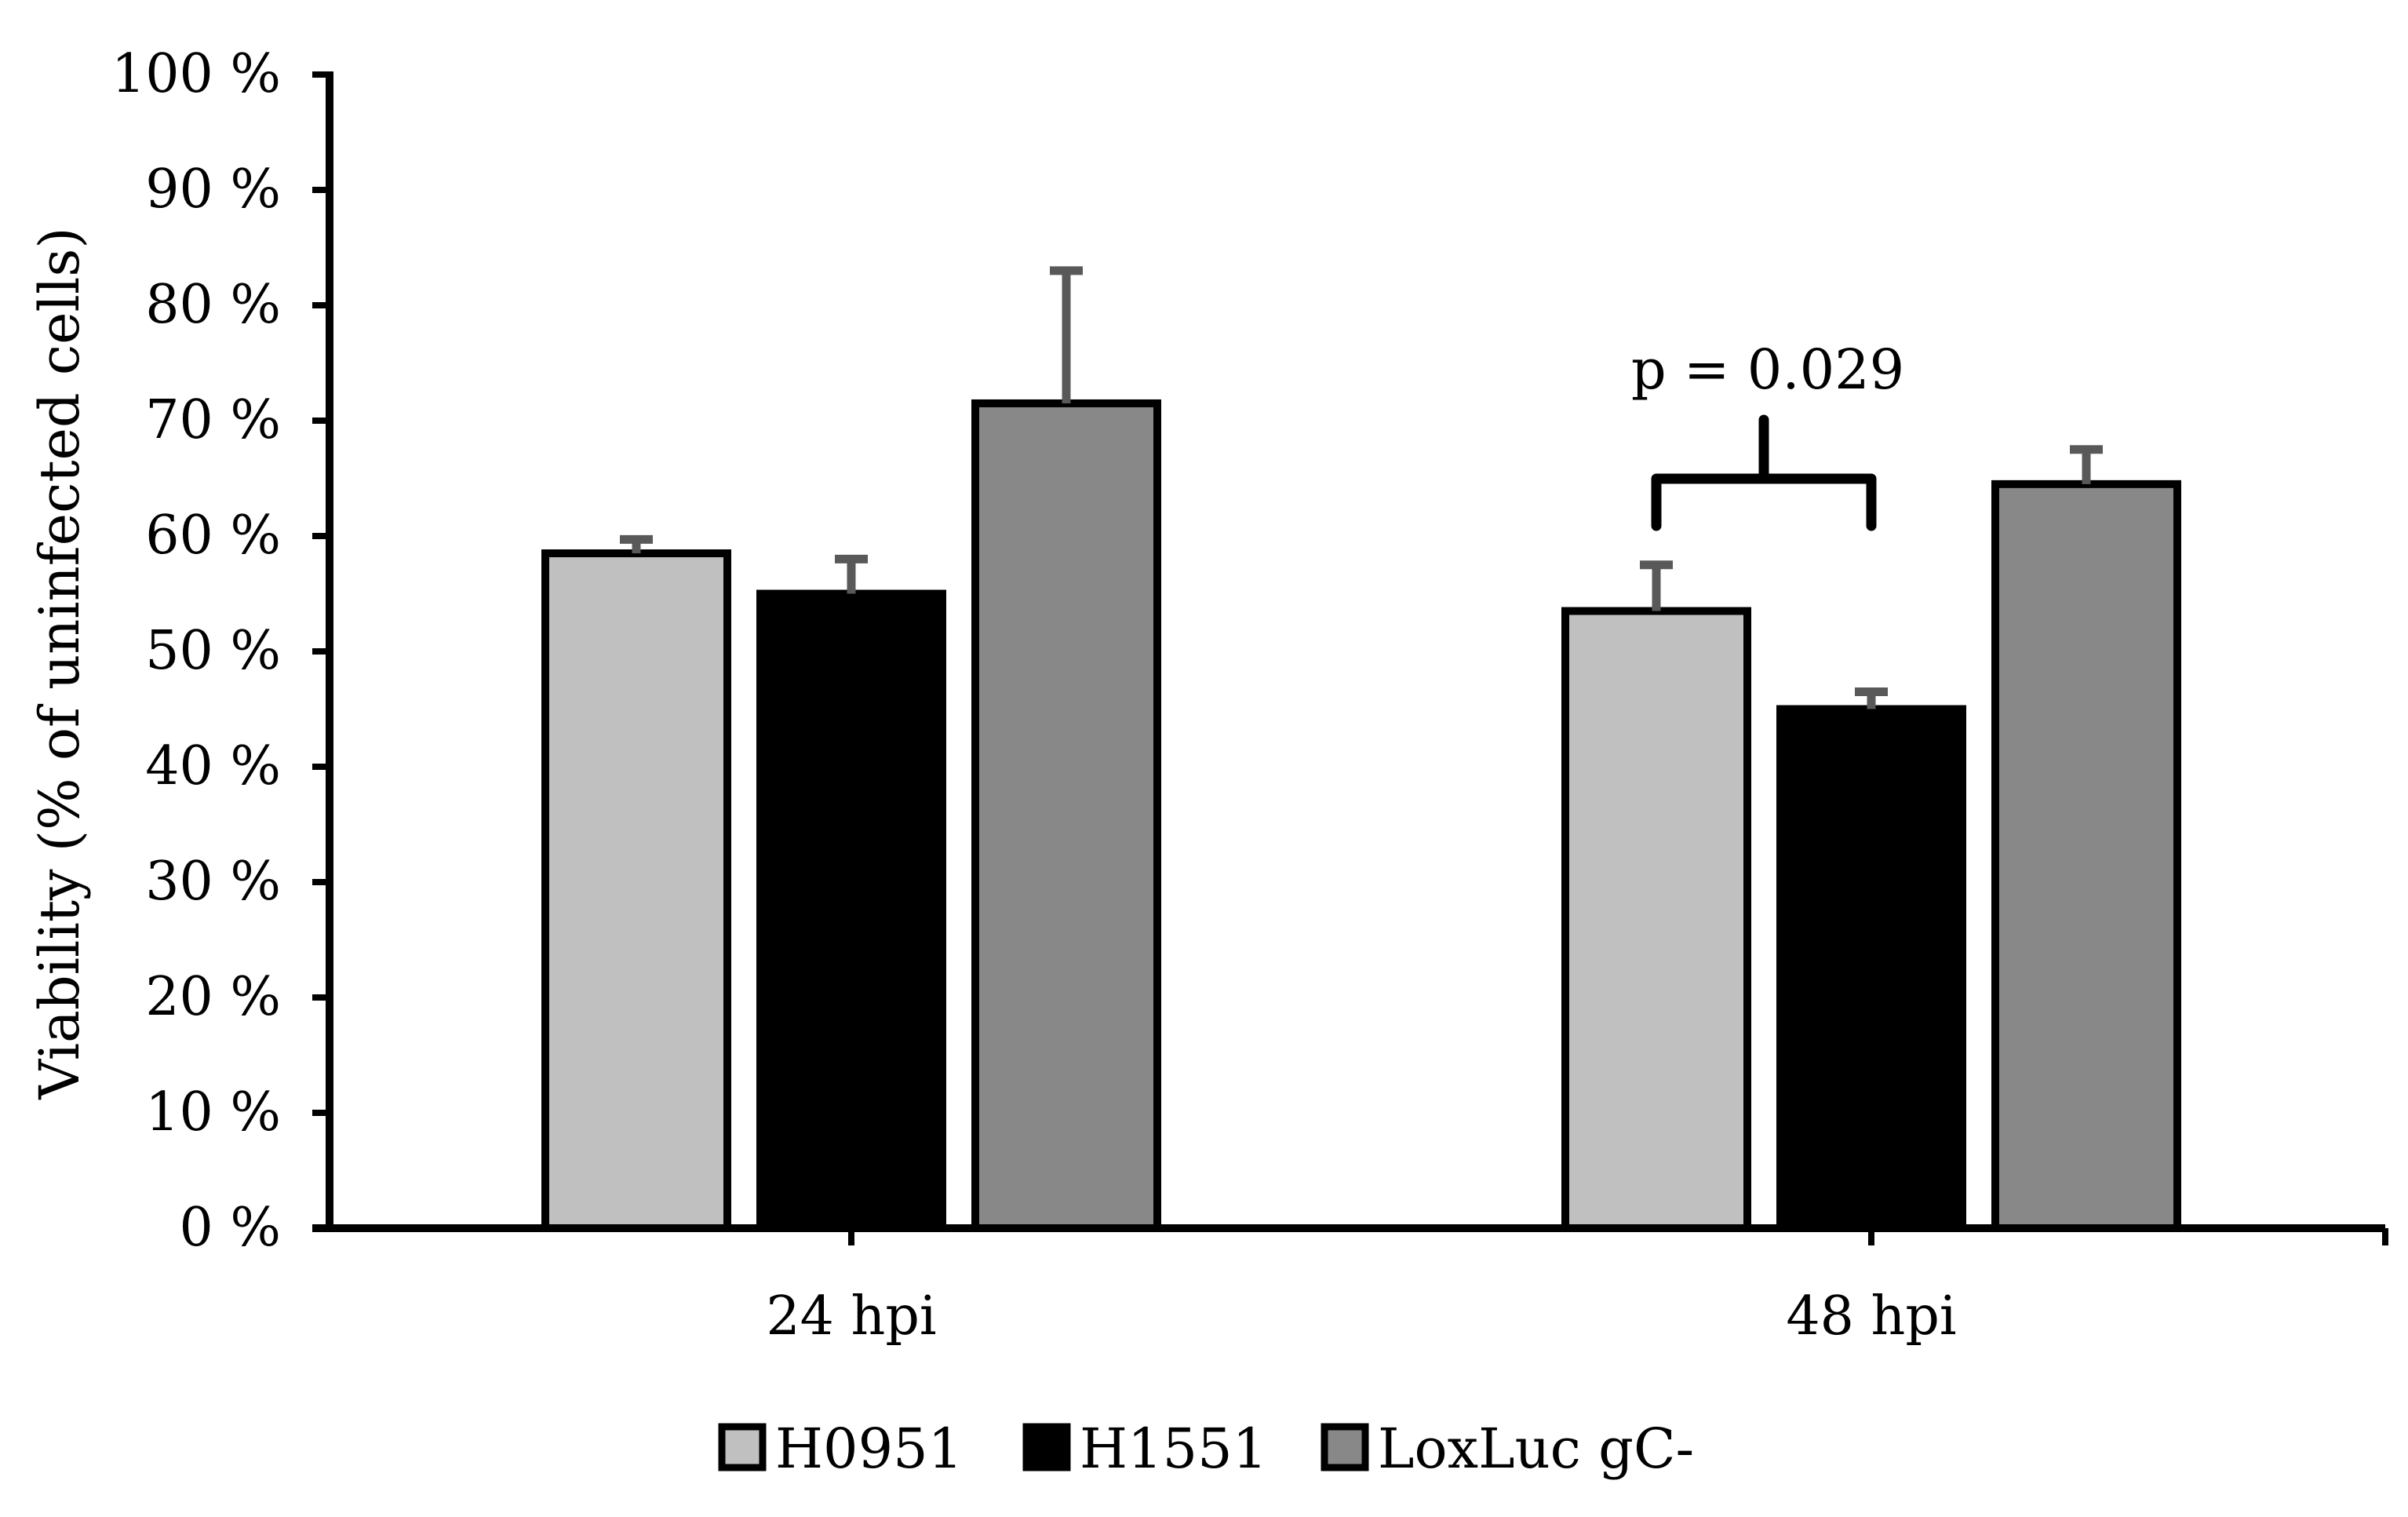 The image size is (2408, 1517). Describe the element at coordinates (1764, 502) in the screenshot. I see `significance-bracket` at that location.